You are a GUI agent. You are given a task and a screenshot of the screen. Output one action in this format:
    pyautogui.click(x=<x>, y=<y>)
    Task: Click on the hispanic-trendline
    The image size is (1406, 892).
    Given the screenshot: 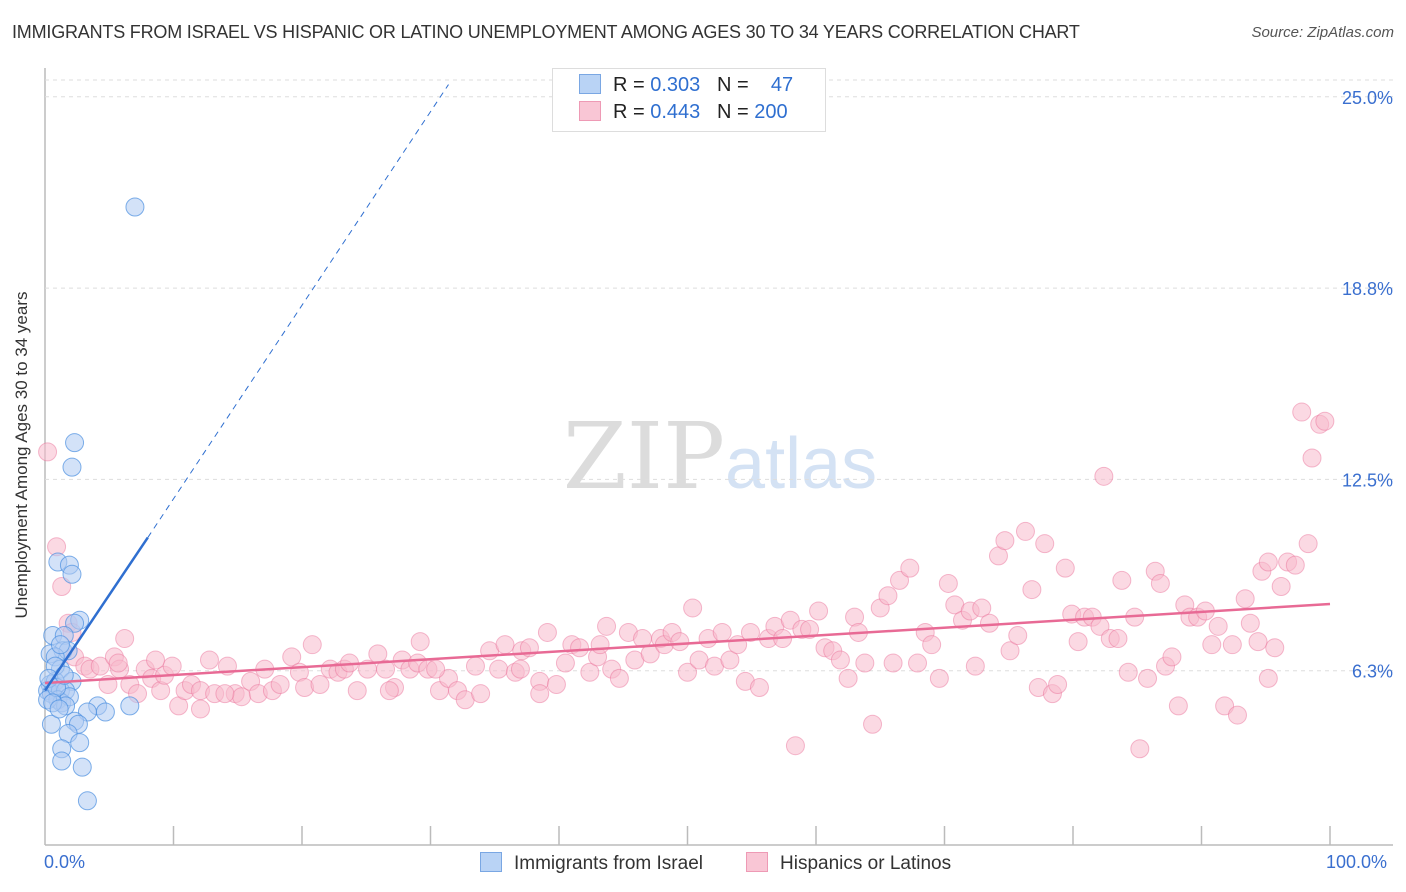 What is the action you would take?
    pyautogui.click(x=687, y=643)
    